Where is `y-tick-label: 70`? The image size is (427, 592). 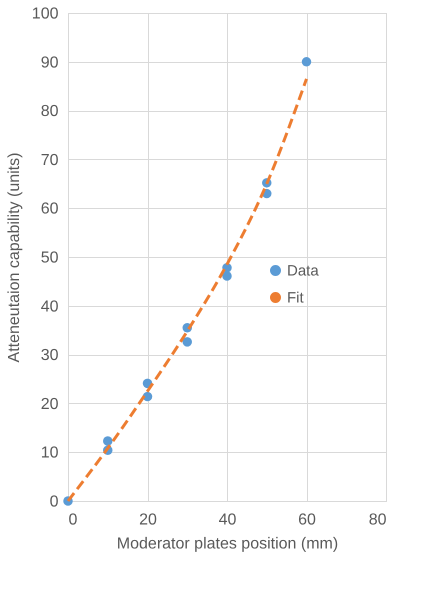
y-tick-label: 70 is located at coordinates (49, 160).